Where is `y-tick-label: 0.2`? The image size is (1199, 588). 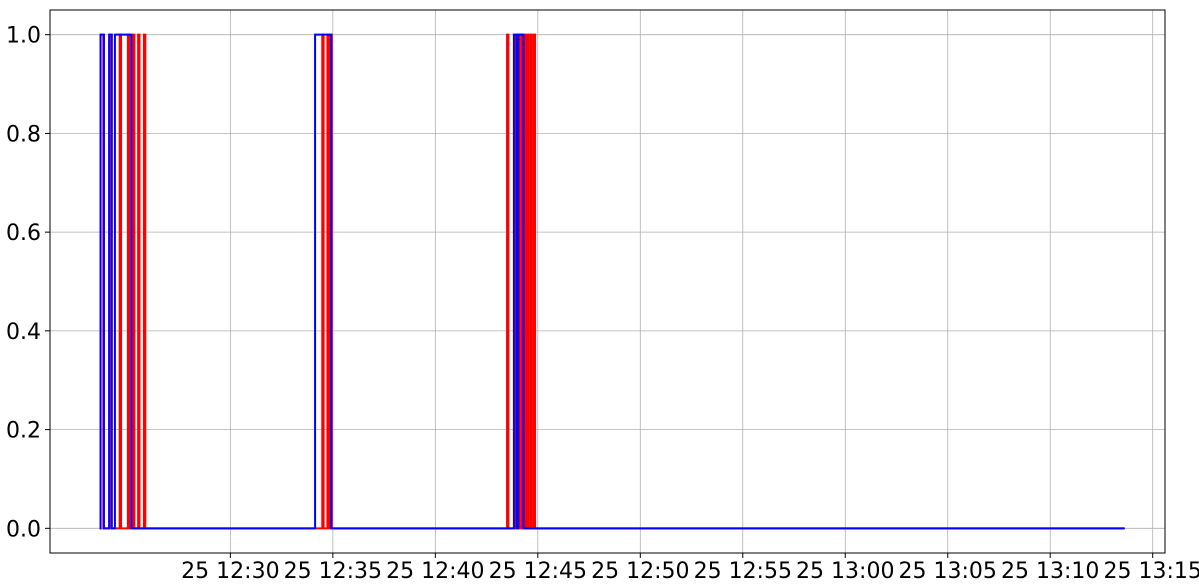 y-tick-label: 0.2 is located at coordinates (23, 431).